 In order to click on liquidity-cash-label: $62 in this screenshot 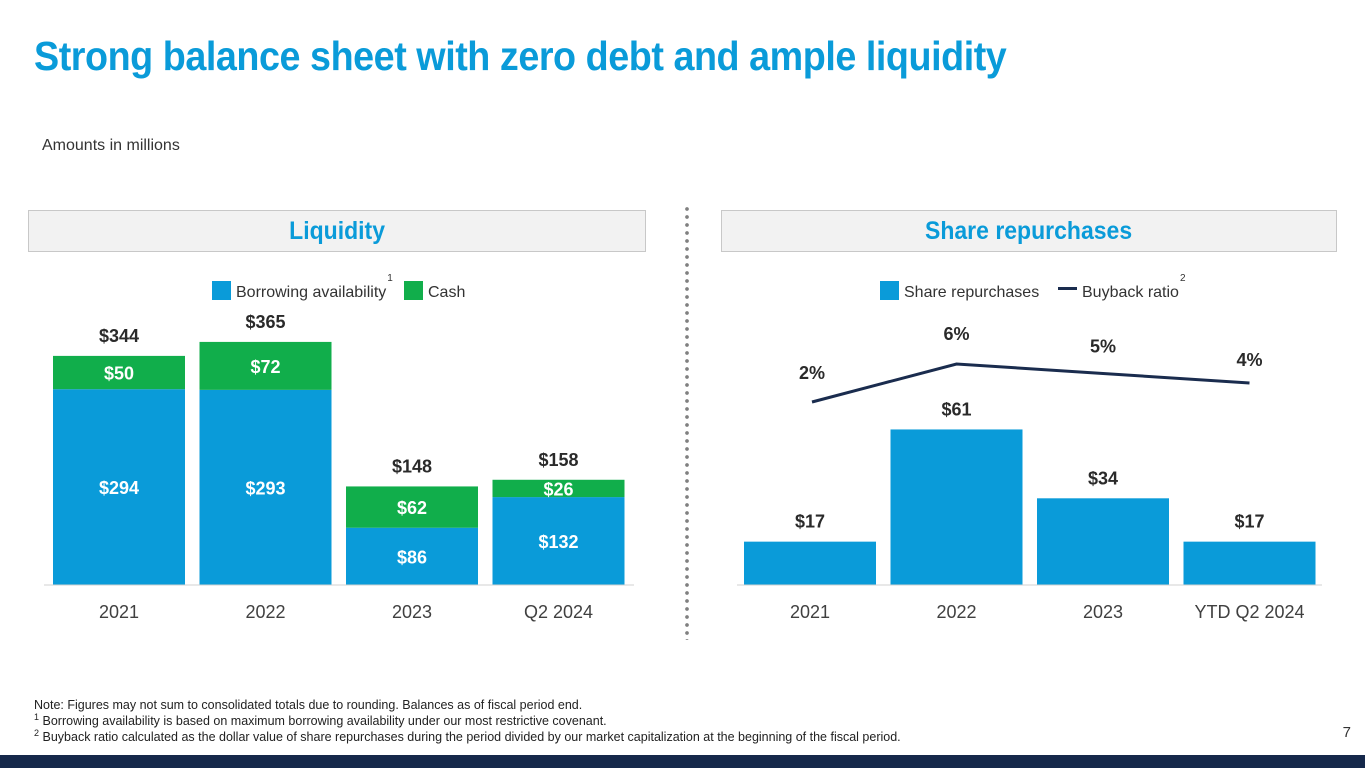, I will do `click(412, 508)`.